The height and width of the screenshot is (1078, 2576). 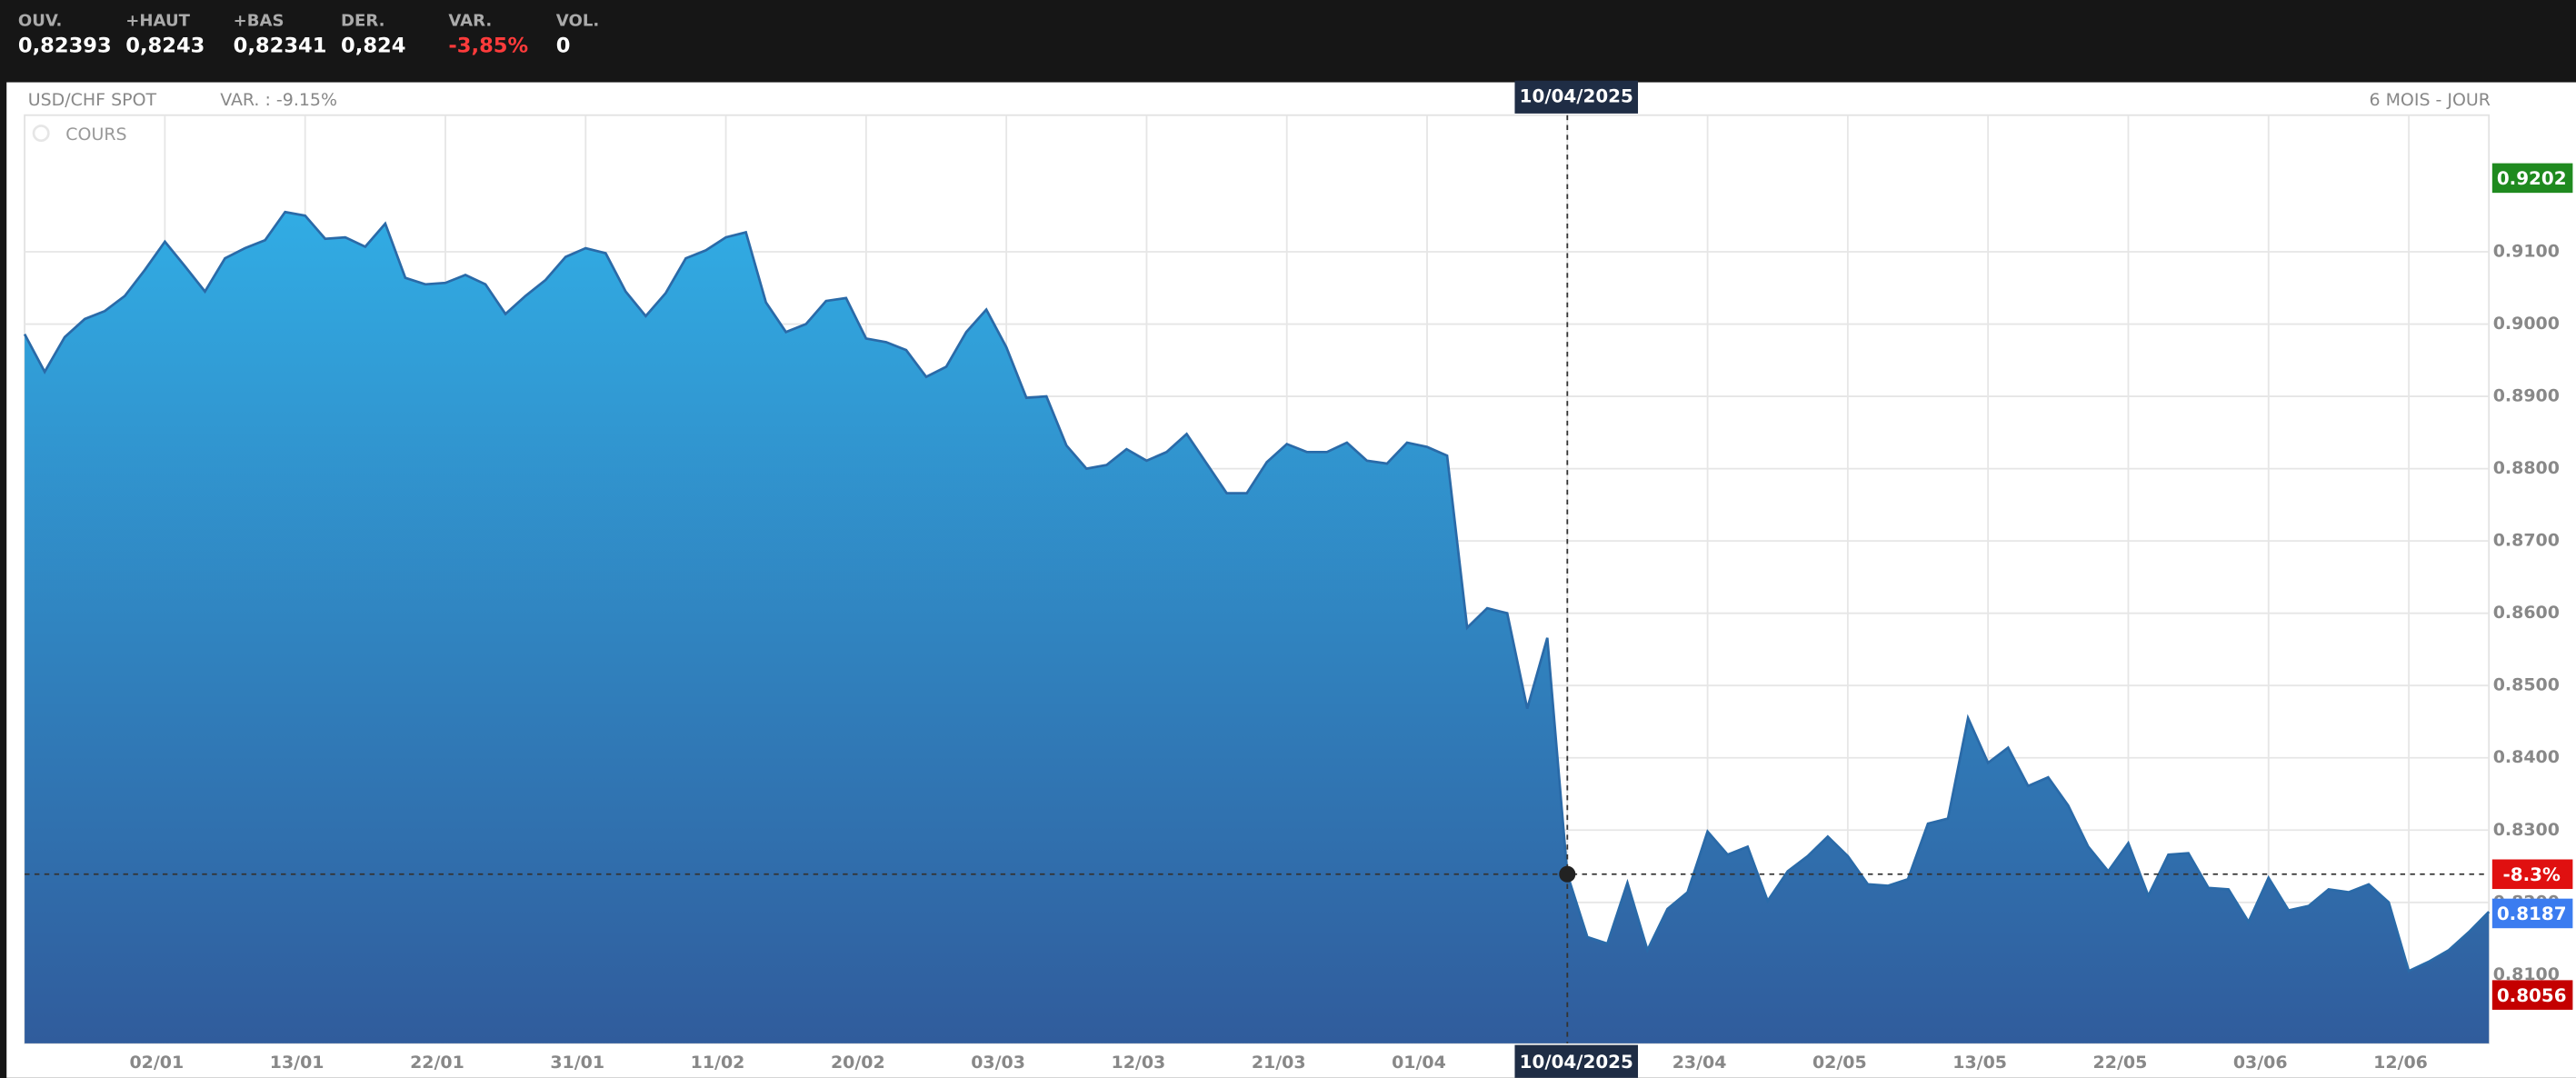 I want to click on y-tick-label: 0.8300, so click(x=2526, y=830).